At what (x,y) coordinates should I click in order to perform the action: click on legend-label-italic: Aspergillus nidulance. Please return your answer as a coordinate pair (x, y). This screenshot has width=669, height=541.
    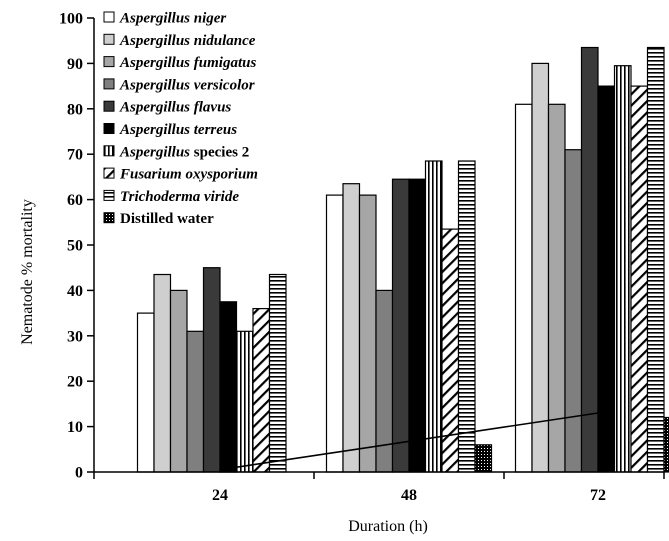
    Looking at the image, I should click on (187, 41).